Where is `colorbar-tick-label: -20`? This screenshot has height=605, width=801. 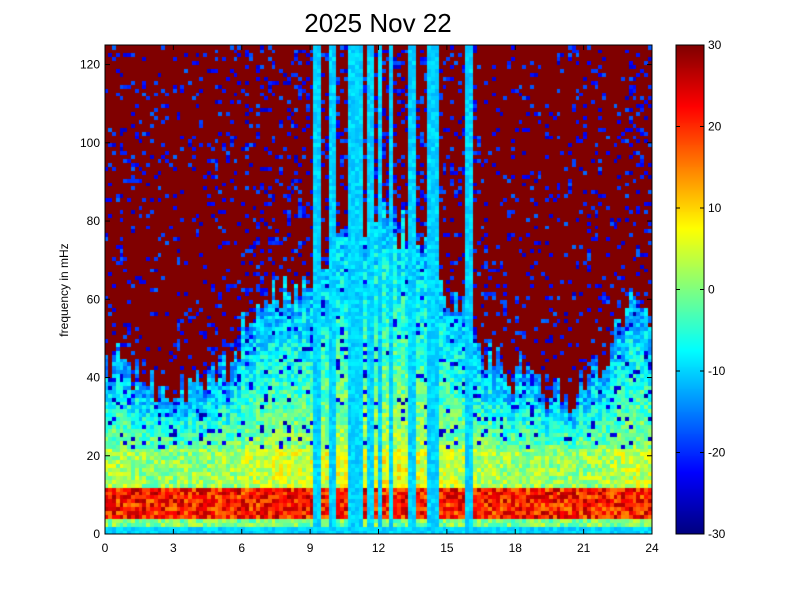 colorbar-tick-label: -20 is located at coordinates (717, 453).